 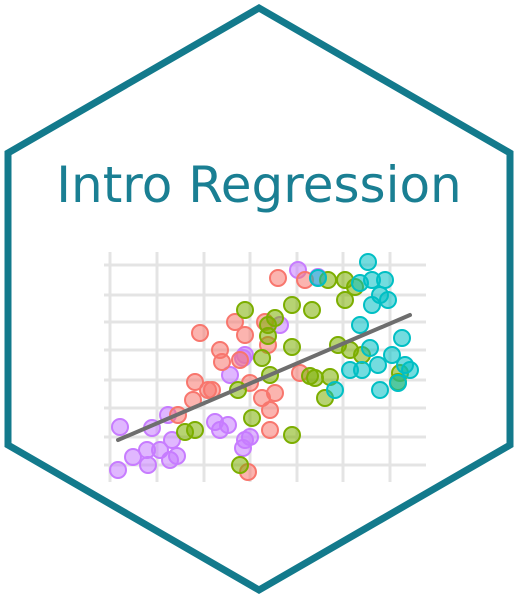 I want to click on title: Intro Regression, so click(x=258, y=185).